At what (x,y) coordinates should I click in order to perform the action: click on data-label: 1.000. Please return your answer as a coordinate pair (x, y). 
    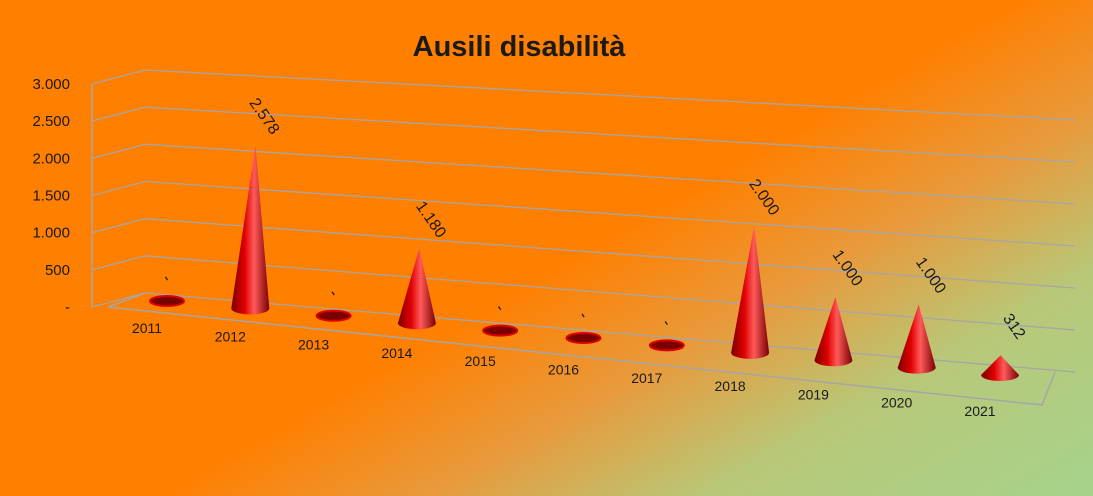
    Looking at the image, I should click on (847, 268).